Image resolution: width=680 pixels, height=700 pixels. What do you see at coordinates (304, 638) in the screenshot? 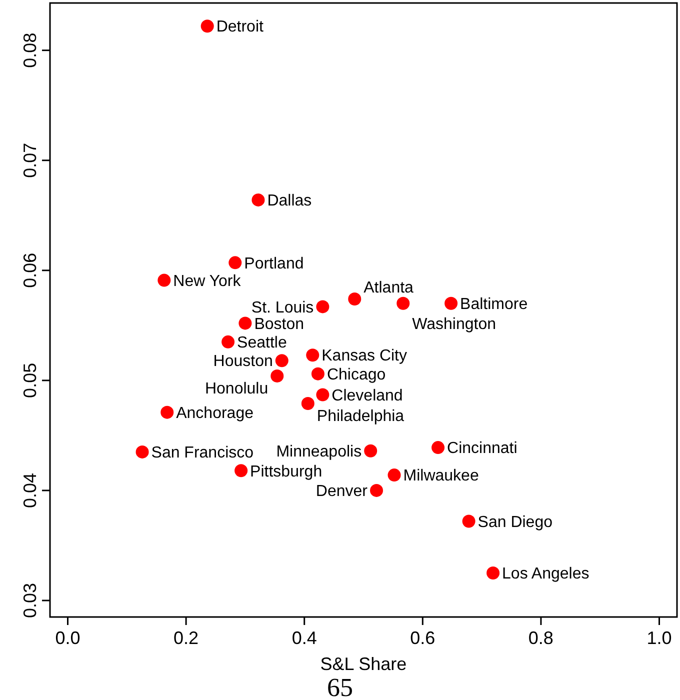
I see `x-tick-label: 0.4` at bounding box center [304, 638].